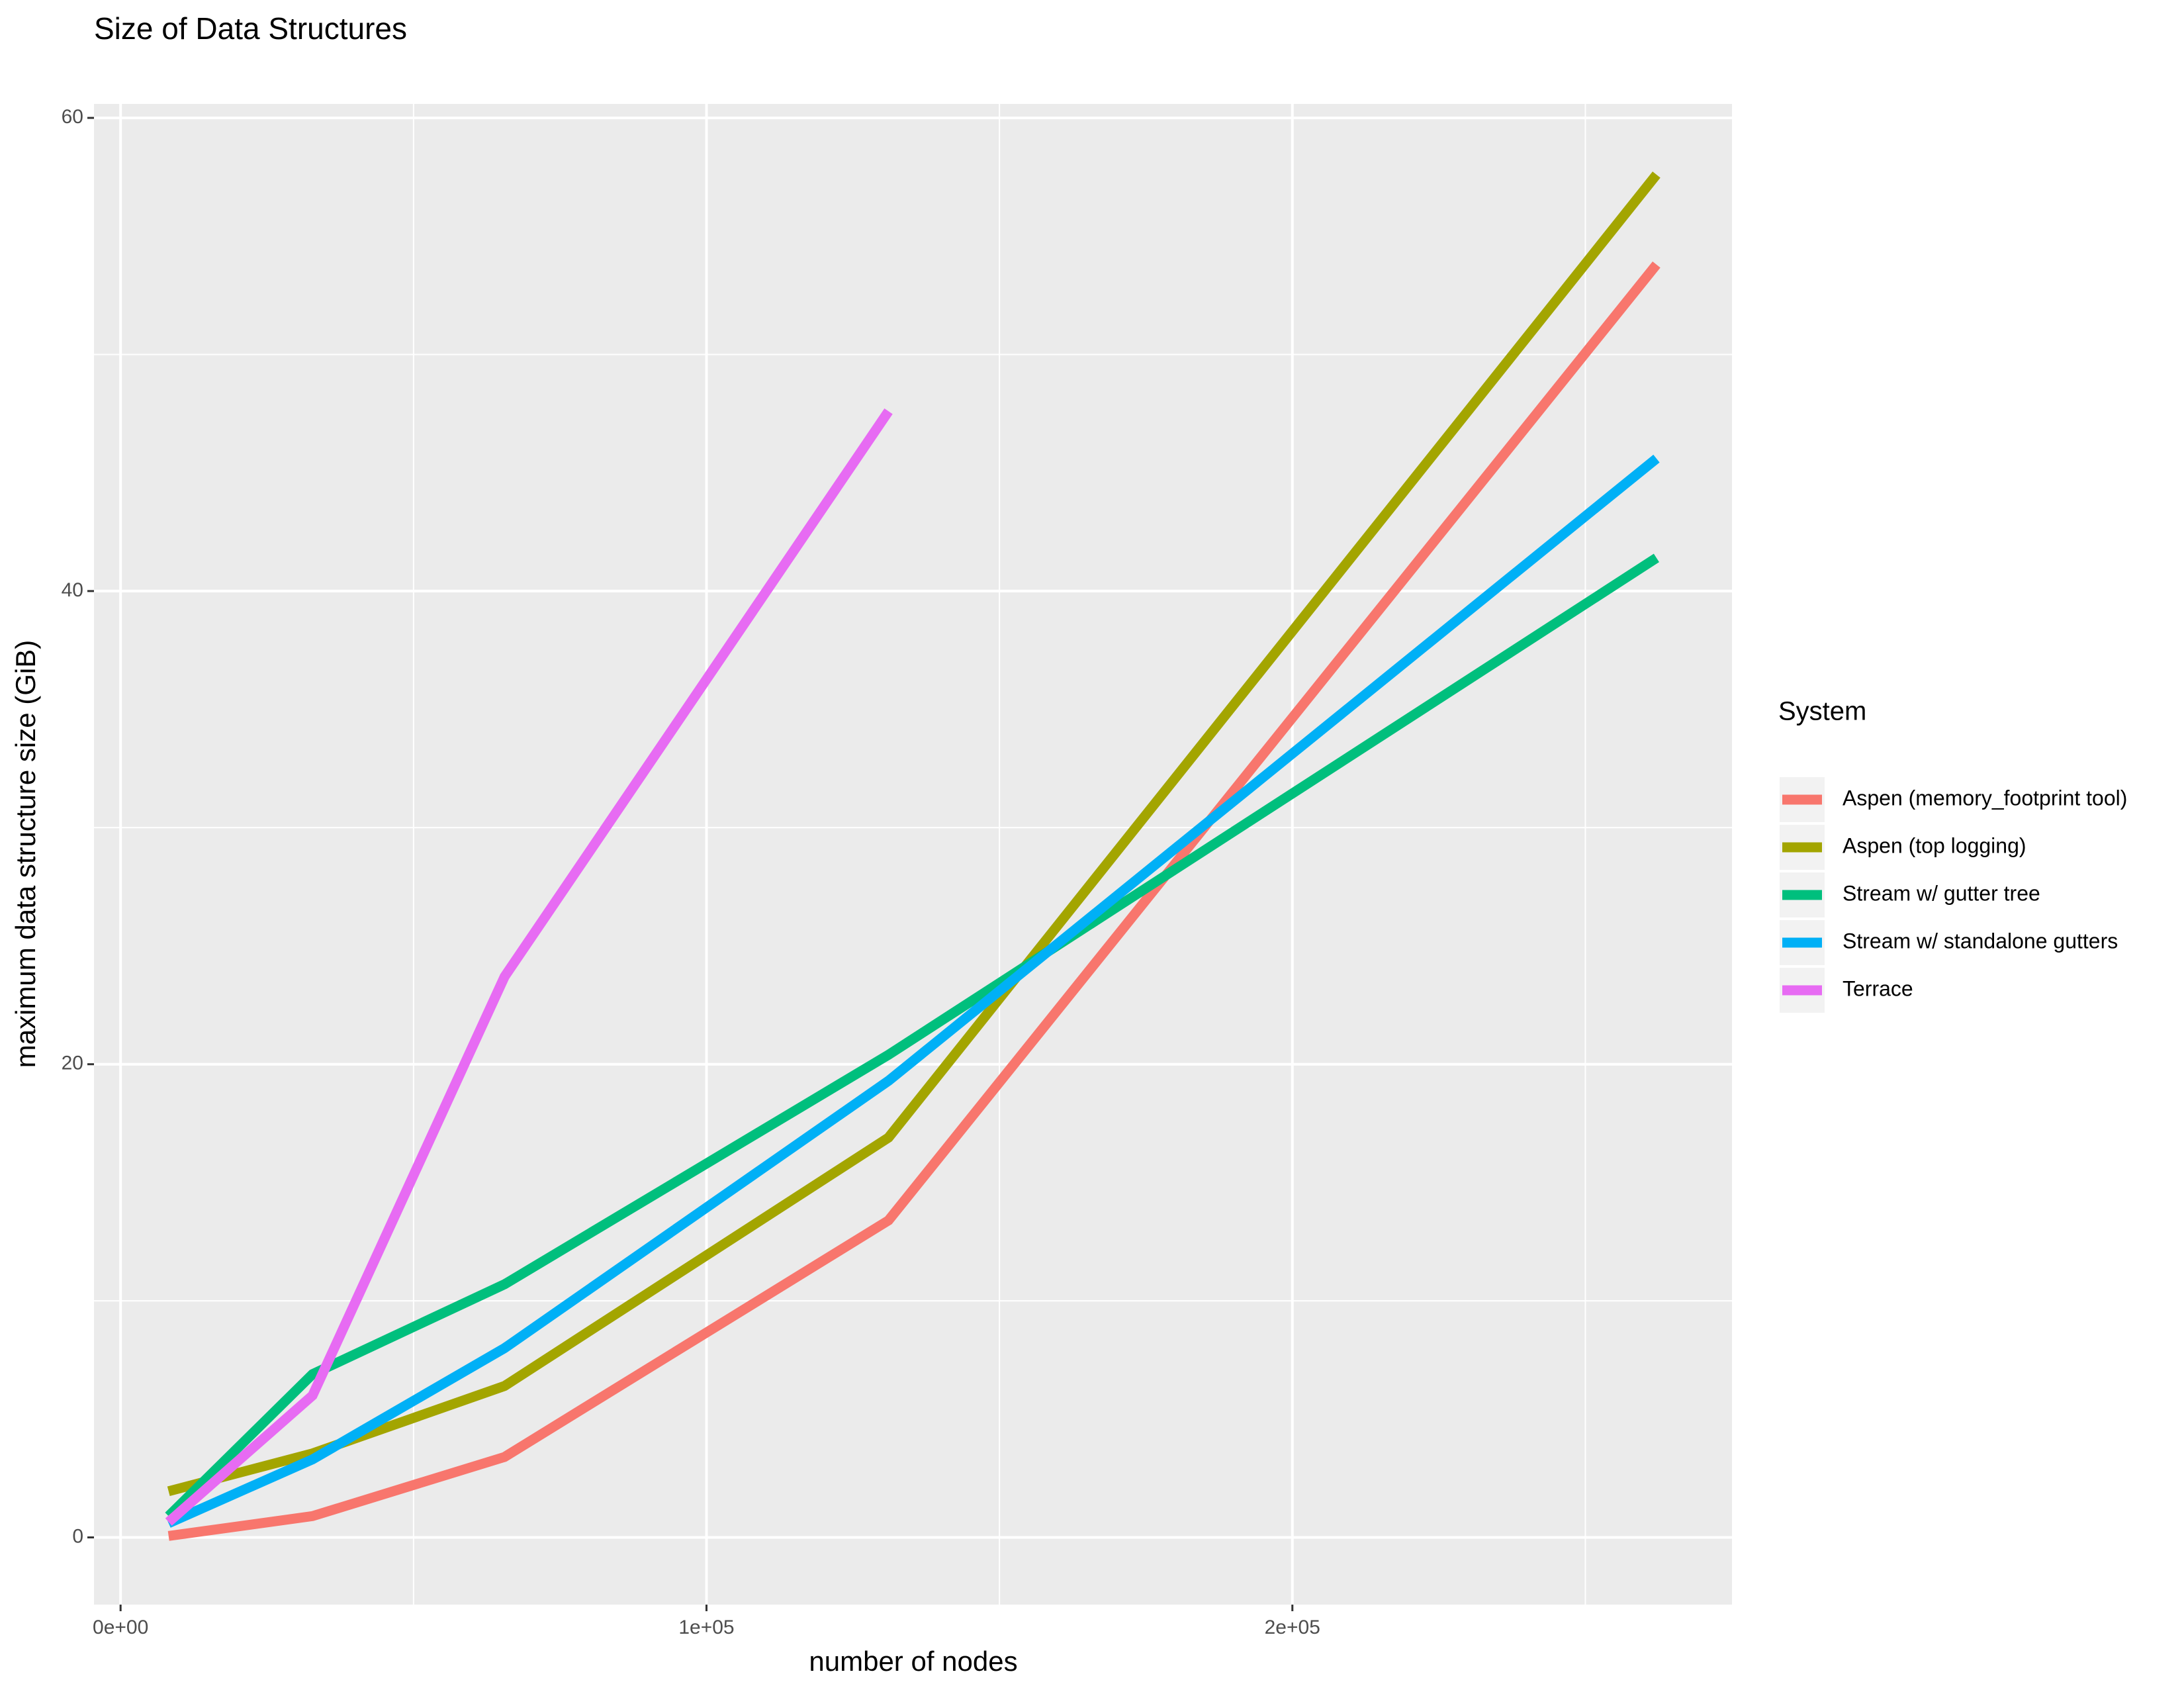 The height and width of the screenshot is (1688, 2184). I want to click on y-axis-label: maximum data structure size (GiB), so click(26, 854).